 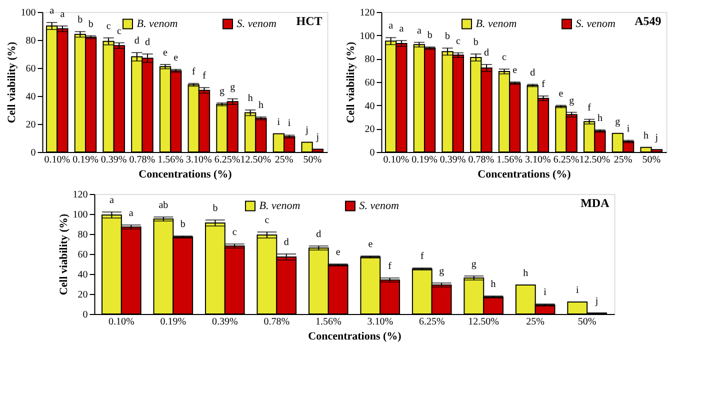 What do you see at coordinates (163, 205) in the screenshot?
I see `data-label: ab` at bounding box center [163, 205].